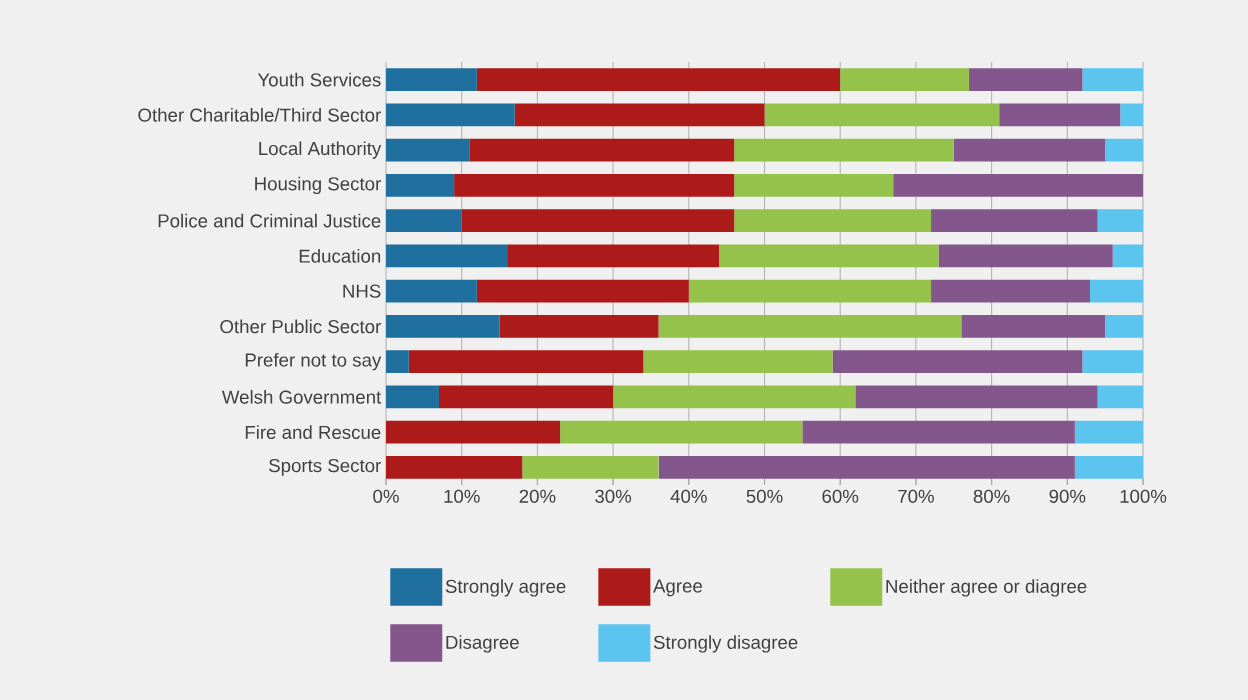  Describe the element at coordinates (537, 496) in the screenshot. I see `x-tick-label: 20%` at that location.